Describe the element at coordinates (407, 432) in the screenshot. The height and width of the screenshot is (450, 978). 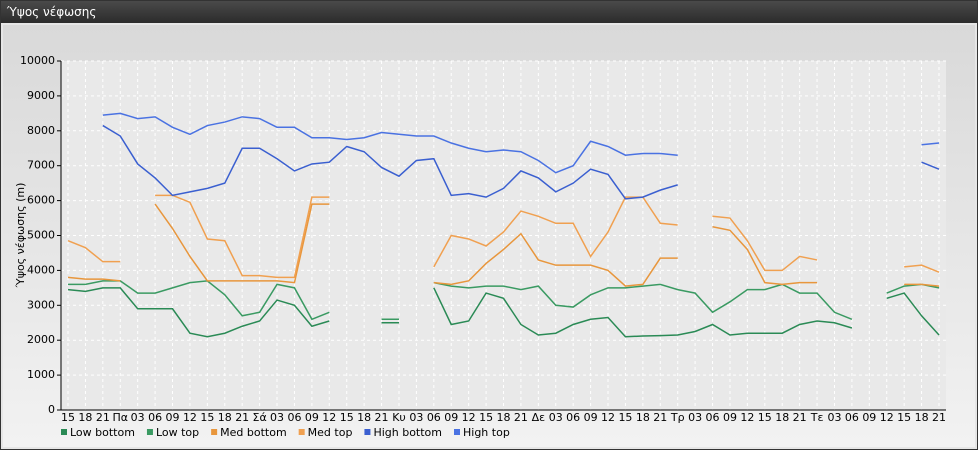
I see `legend-label: High bottom` at that location.